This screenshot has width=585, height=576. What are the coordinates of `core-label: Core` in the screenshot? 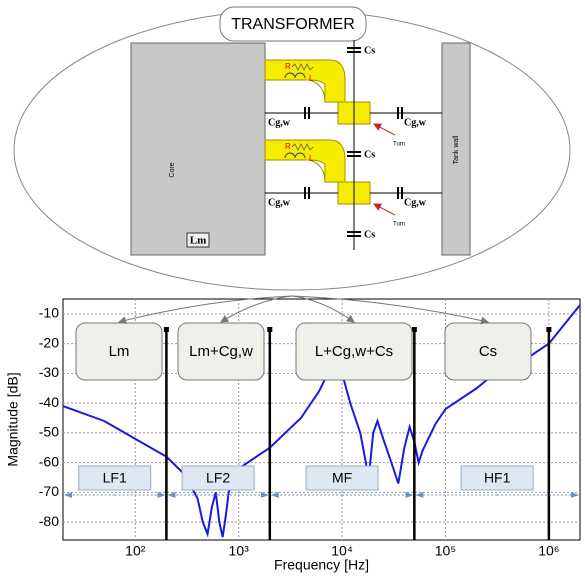 It's located at (172, 169).